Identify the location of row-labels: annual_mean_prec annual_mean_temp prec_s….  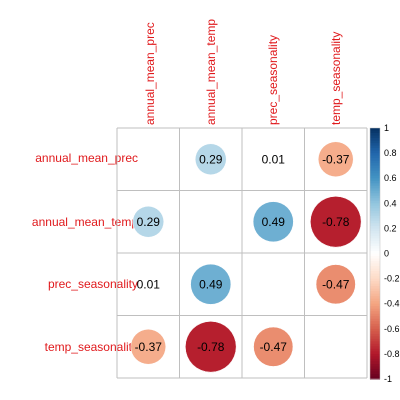
(85, 252).